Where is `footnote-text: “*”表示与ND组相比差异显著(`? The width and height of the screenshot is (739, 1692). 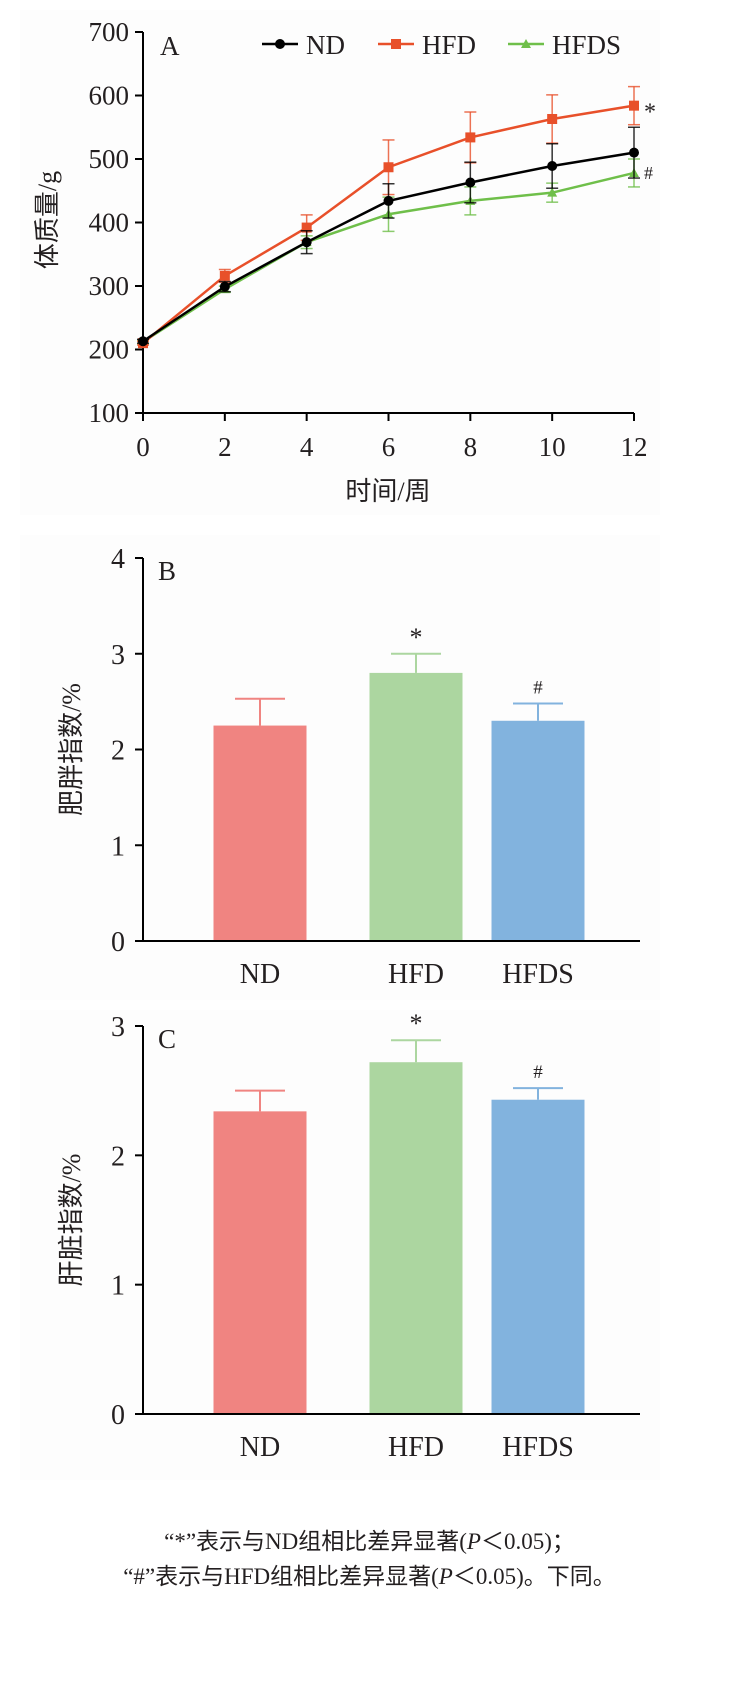
footnote-text: “*”表示与ND组相比差异显著( is located at coordinates (315, 1541).